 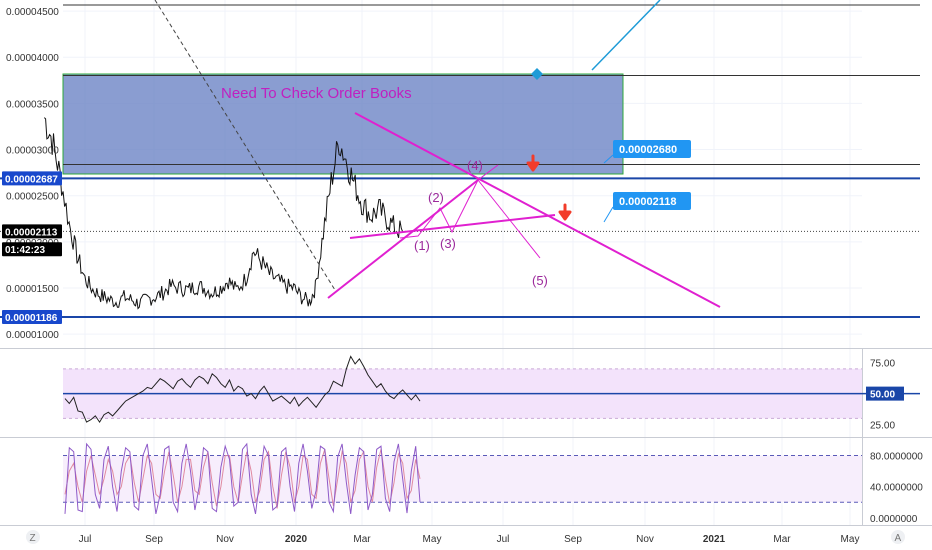 What do you see at coordinates (32, 104) in the screenshot?
I see `price-tick-label: 0.00003500` at bounding box center [32, 104].